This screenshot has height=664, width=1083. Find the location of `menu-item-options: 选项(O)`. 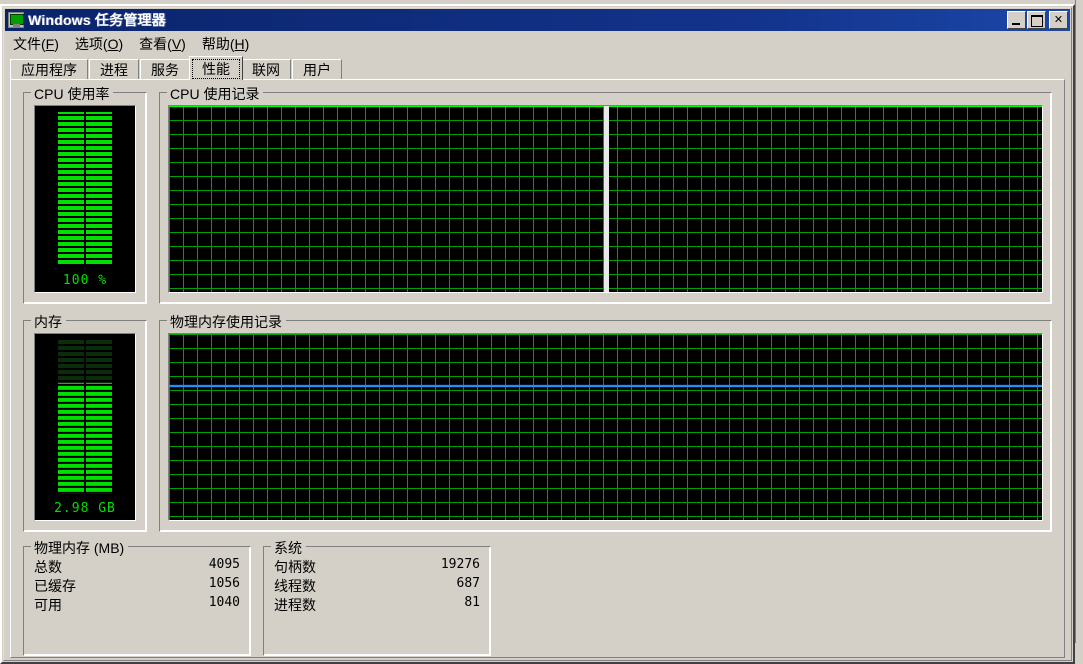

menu-item-options: 选项(O) is located at coordinates (99, 44).